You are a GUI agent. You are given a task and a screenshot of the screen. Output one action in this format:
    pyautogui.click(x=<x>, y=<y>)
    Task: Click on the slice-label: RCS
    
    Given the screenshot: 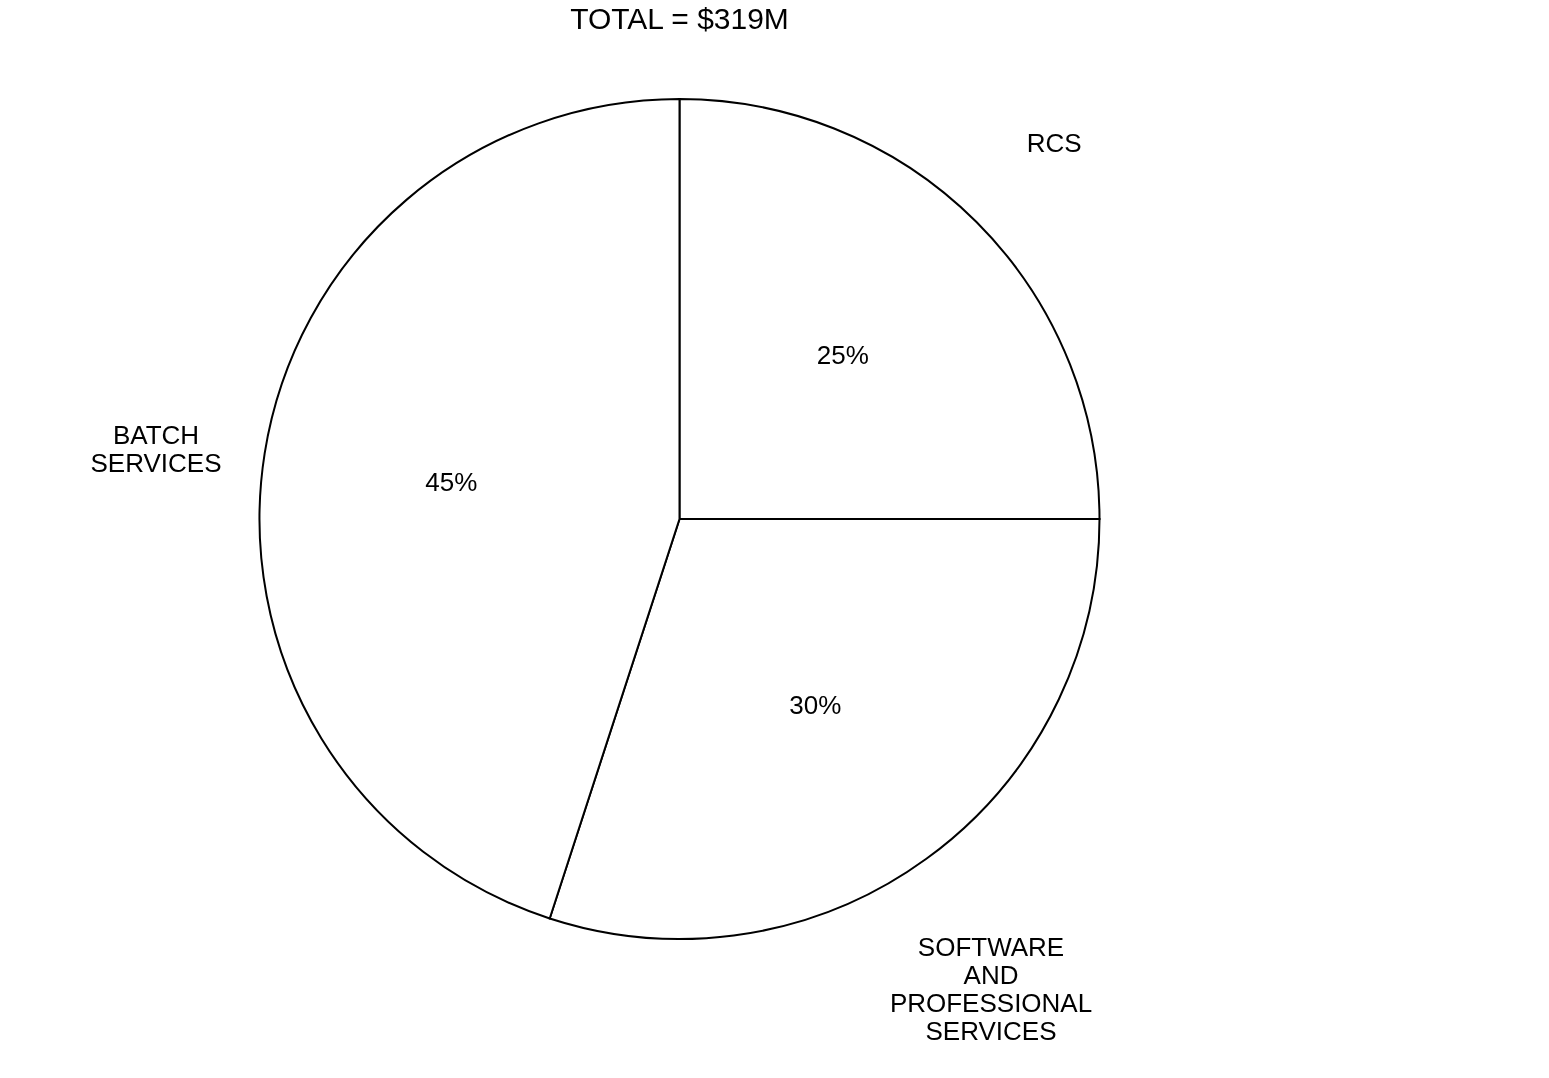 What is the action you would take?
    pyautogui.click(x=1054, y=143)
    